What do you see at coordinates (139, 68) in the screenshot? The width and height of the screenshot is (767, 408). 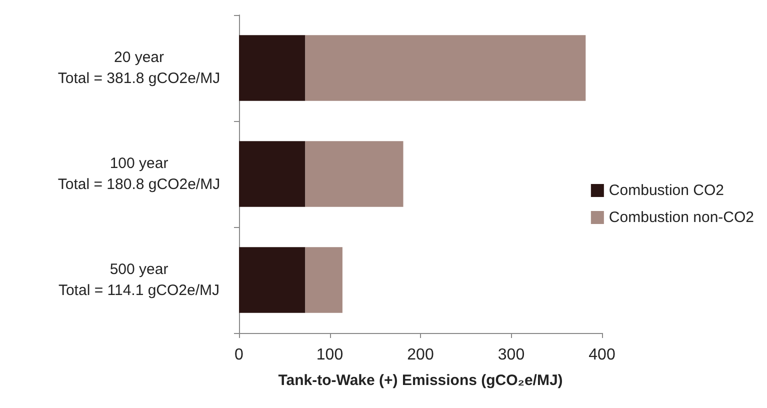 I see `y-tick-label: 20 year Total = 381.8 gCO2e/MJ` at bounding box center [139, 68].